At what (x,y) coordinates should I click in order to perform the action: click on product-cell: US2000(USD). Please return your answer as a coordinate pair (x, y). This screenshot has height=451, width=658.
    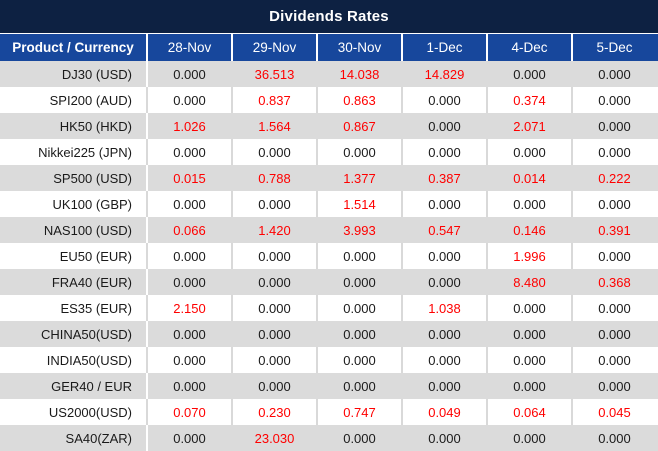
    Looking at the image, I should click on (74, 412).